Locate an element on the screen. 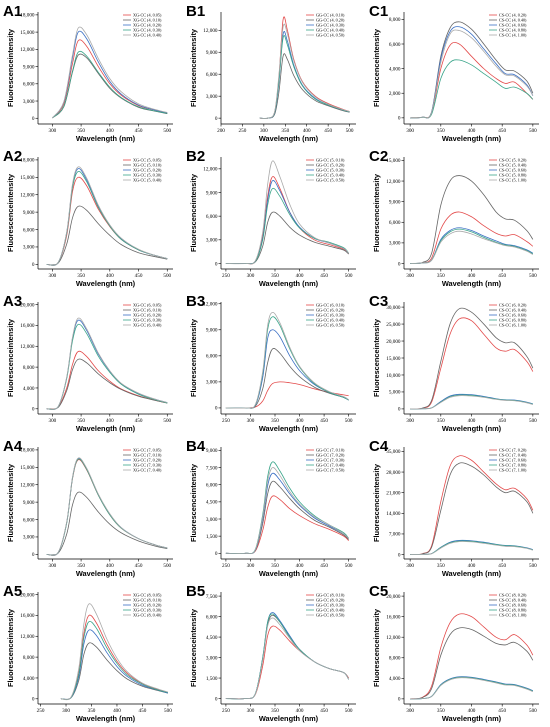 This screenshot has width=550, height=727. legend-entry: XG-CC (6, 0.30) is located at coordinates (147, 320).